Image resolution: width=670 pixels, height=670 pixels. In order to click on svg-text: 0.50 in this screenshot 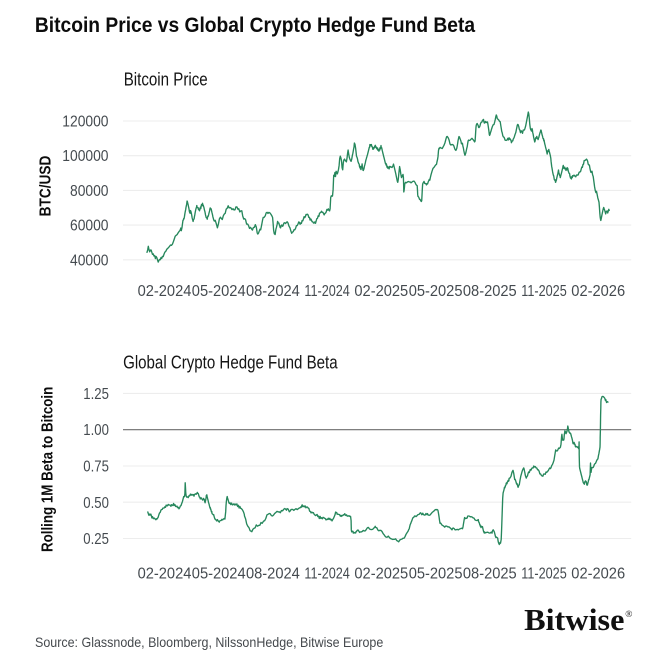, I will do `click(96, 503)`.